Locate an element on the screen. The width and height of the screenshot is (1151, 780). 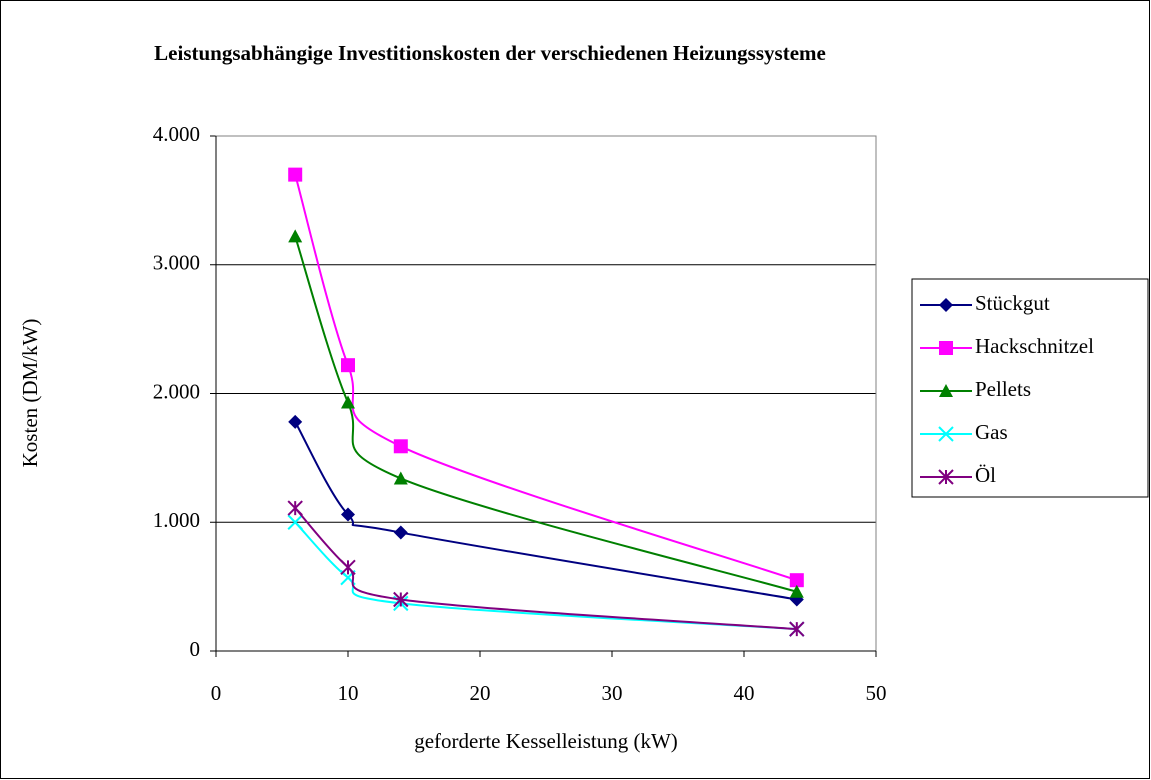
x-tick-label: 50 is located at coordinates (876, 693).